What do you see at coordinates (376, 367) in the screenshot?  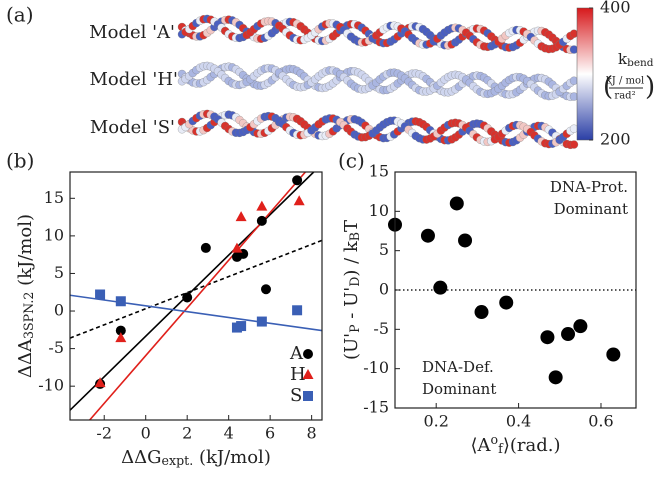 I see `y-tick-label: -10` at bounding box center [376, 367].